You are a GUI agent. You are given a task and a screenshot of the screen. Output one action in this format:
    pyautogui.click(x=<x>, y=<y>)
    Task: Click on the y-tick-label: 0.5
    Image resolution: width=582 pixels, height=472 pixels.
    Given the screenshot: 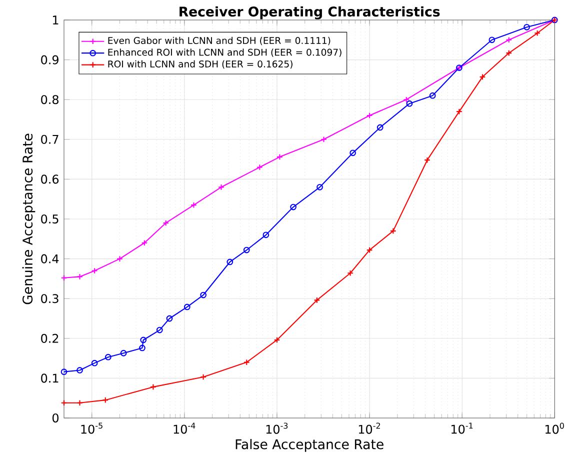 What is the action you would take?
    pyautogui.click(x=49, y=219)
    